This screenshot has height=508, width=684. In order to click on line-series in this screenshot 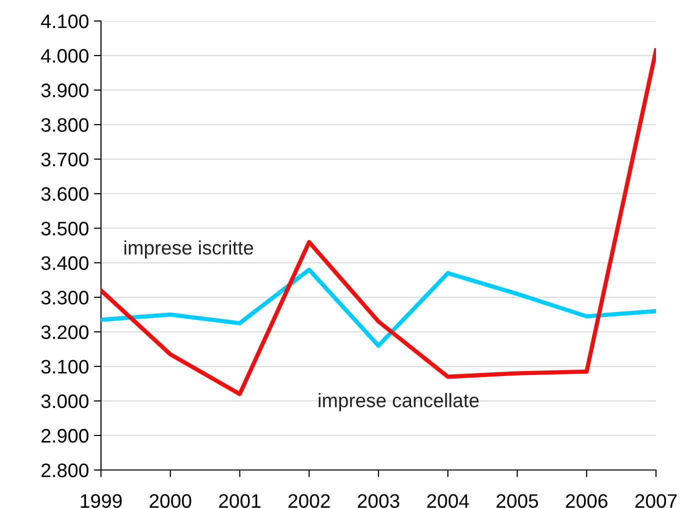, I will do `click(378, 308)`.